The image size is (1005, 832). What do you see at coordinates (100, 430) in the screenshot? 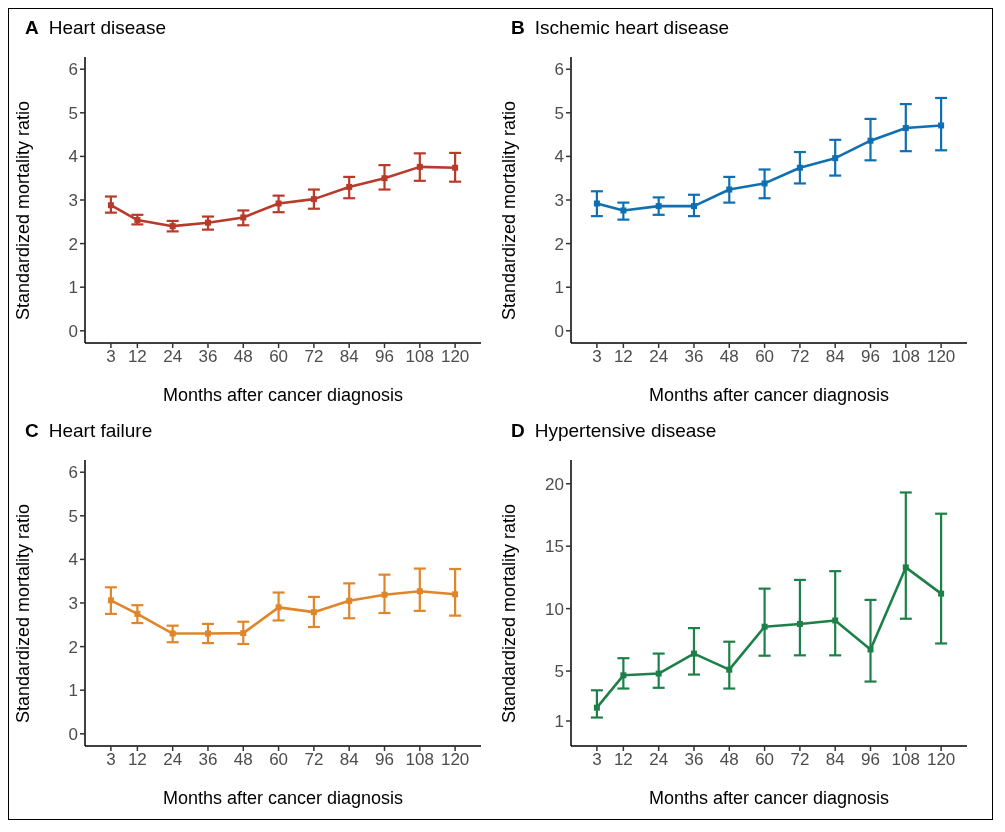
I see `chart-title: Heart failure` at bounding box center [100, 430].